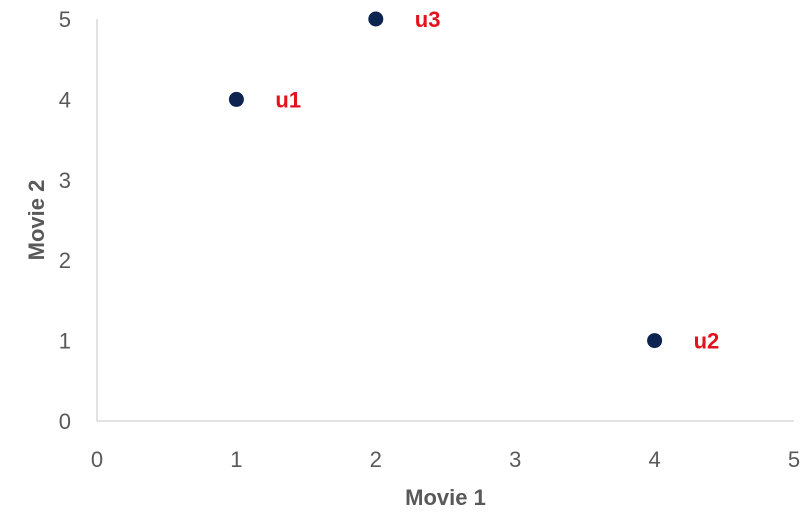 This screenshot has height=526, width=812. What do you see at coordinates (65, 220) in the screenshot?
I see `y-tick-labels: 0 1 2 3 4 5` at bounding box center [65, 220].